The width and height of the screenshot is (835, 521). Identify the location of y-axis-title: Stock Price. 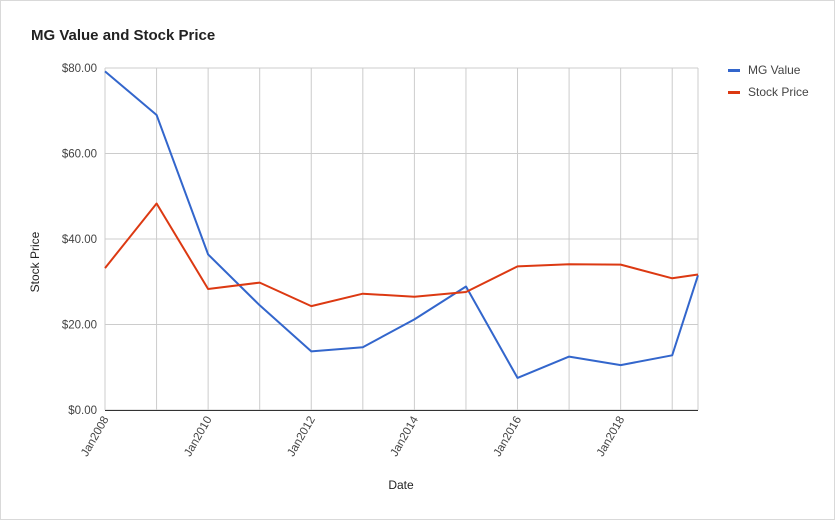
(35, 261).